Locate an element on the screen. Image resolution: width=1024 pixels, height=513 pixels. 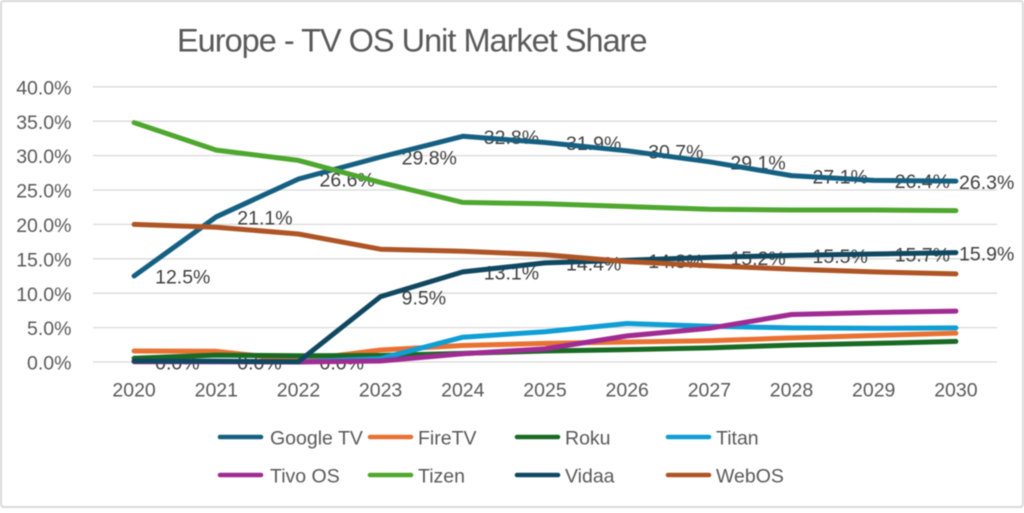
svg-text: 2023 is located at coordinates (380, 391).